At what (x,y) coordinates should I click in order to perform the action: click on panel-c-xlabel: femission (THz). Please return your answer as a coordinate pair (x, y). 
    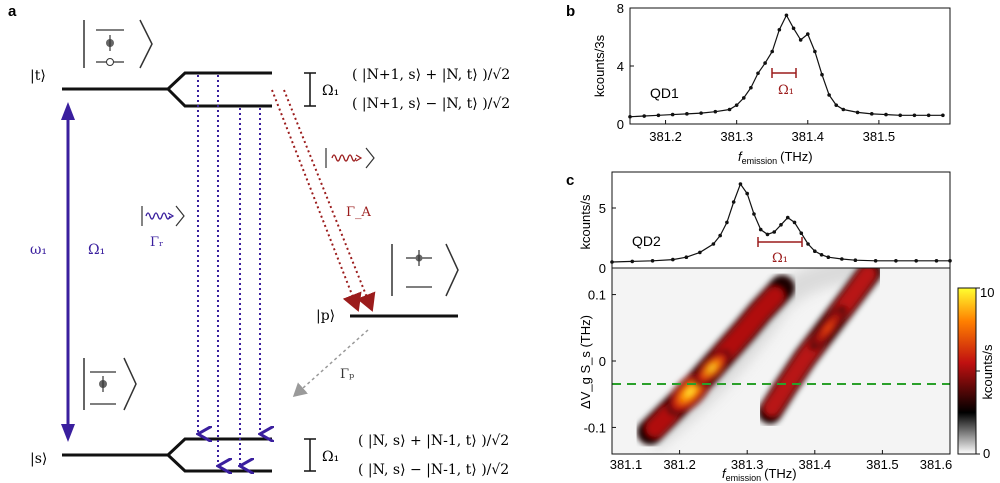
    Looking at the image, I should click on (759, 474).